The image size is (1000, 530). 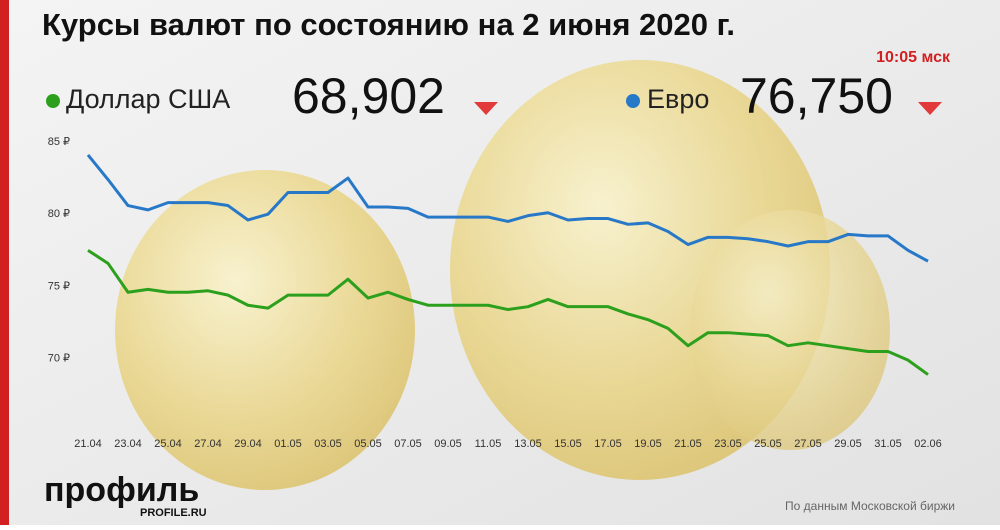 What do you see at coordinates (121, 490) in the screenshot?
I see `logo: профиль` at bounding box center [121, 490].